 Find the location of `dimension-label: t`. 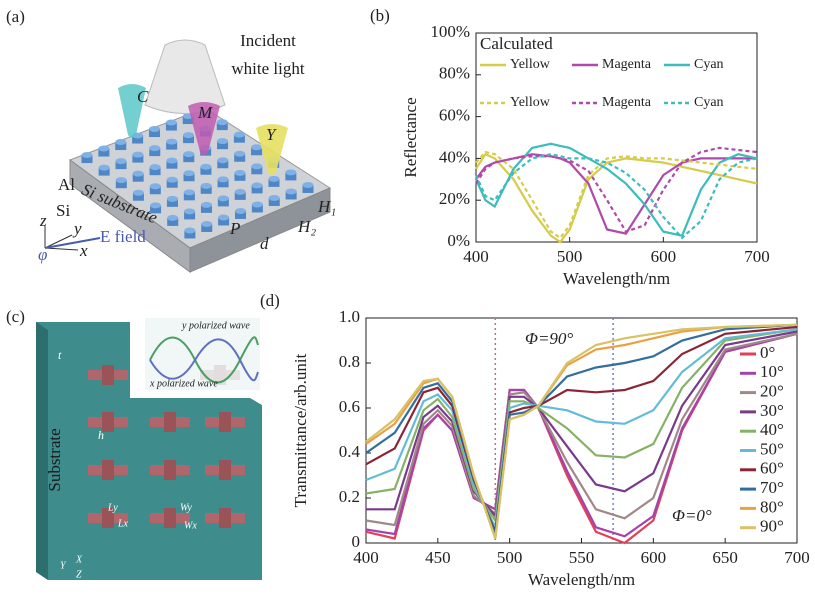

dimension-label: t is located at coordinates (60, 355).